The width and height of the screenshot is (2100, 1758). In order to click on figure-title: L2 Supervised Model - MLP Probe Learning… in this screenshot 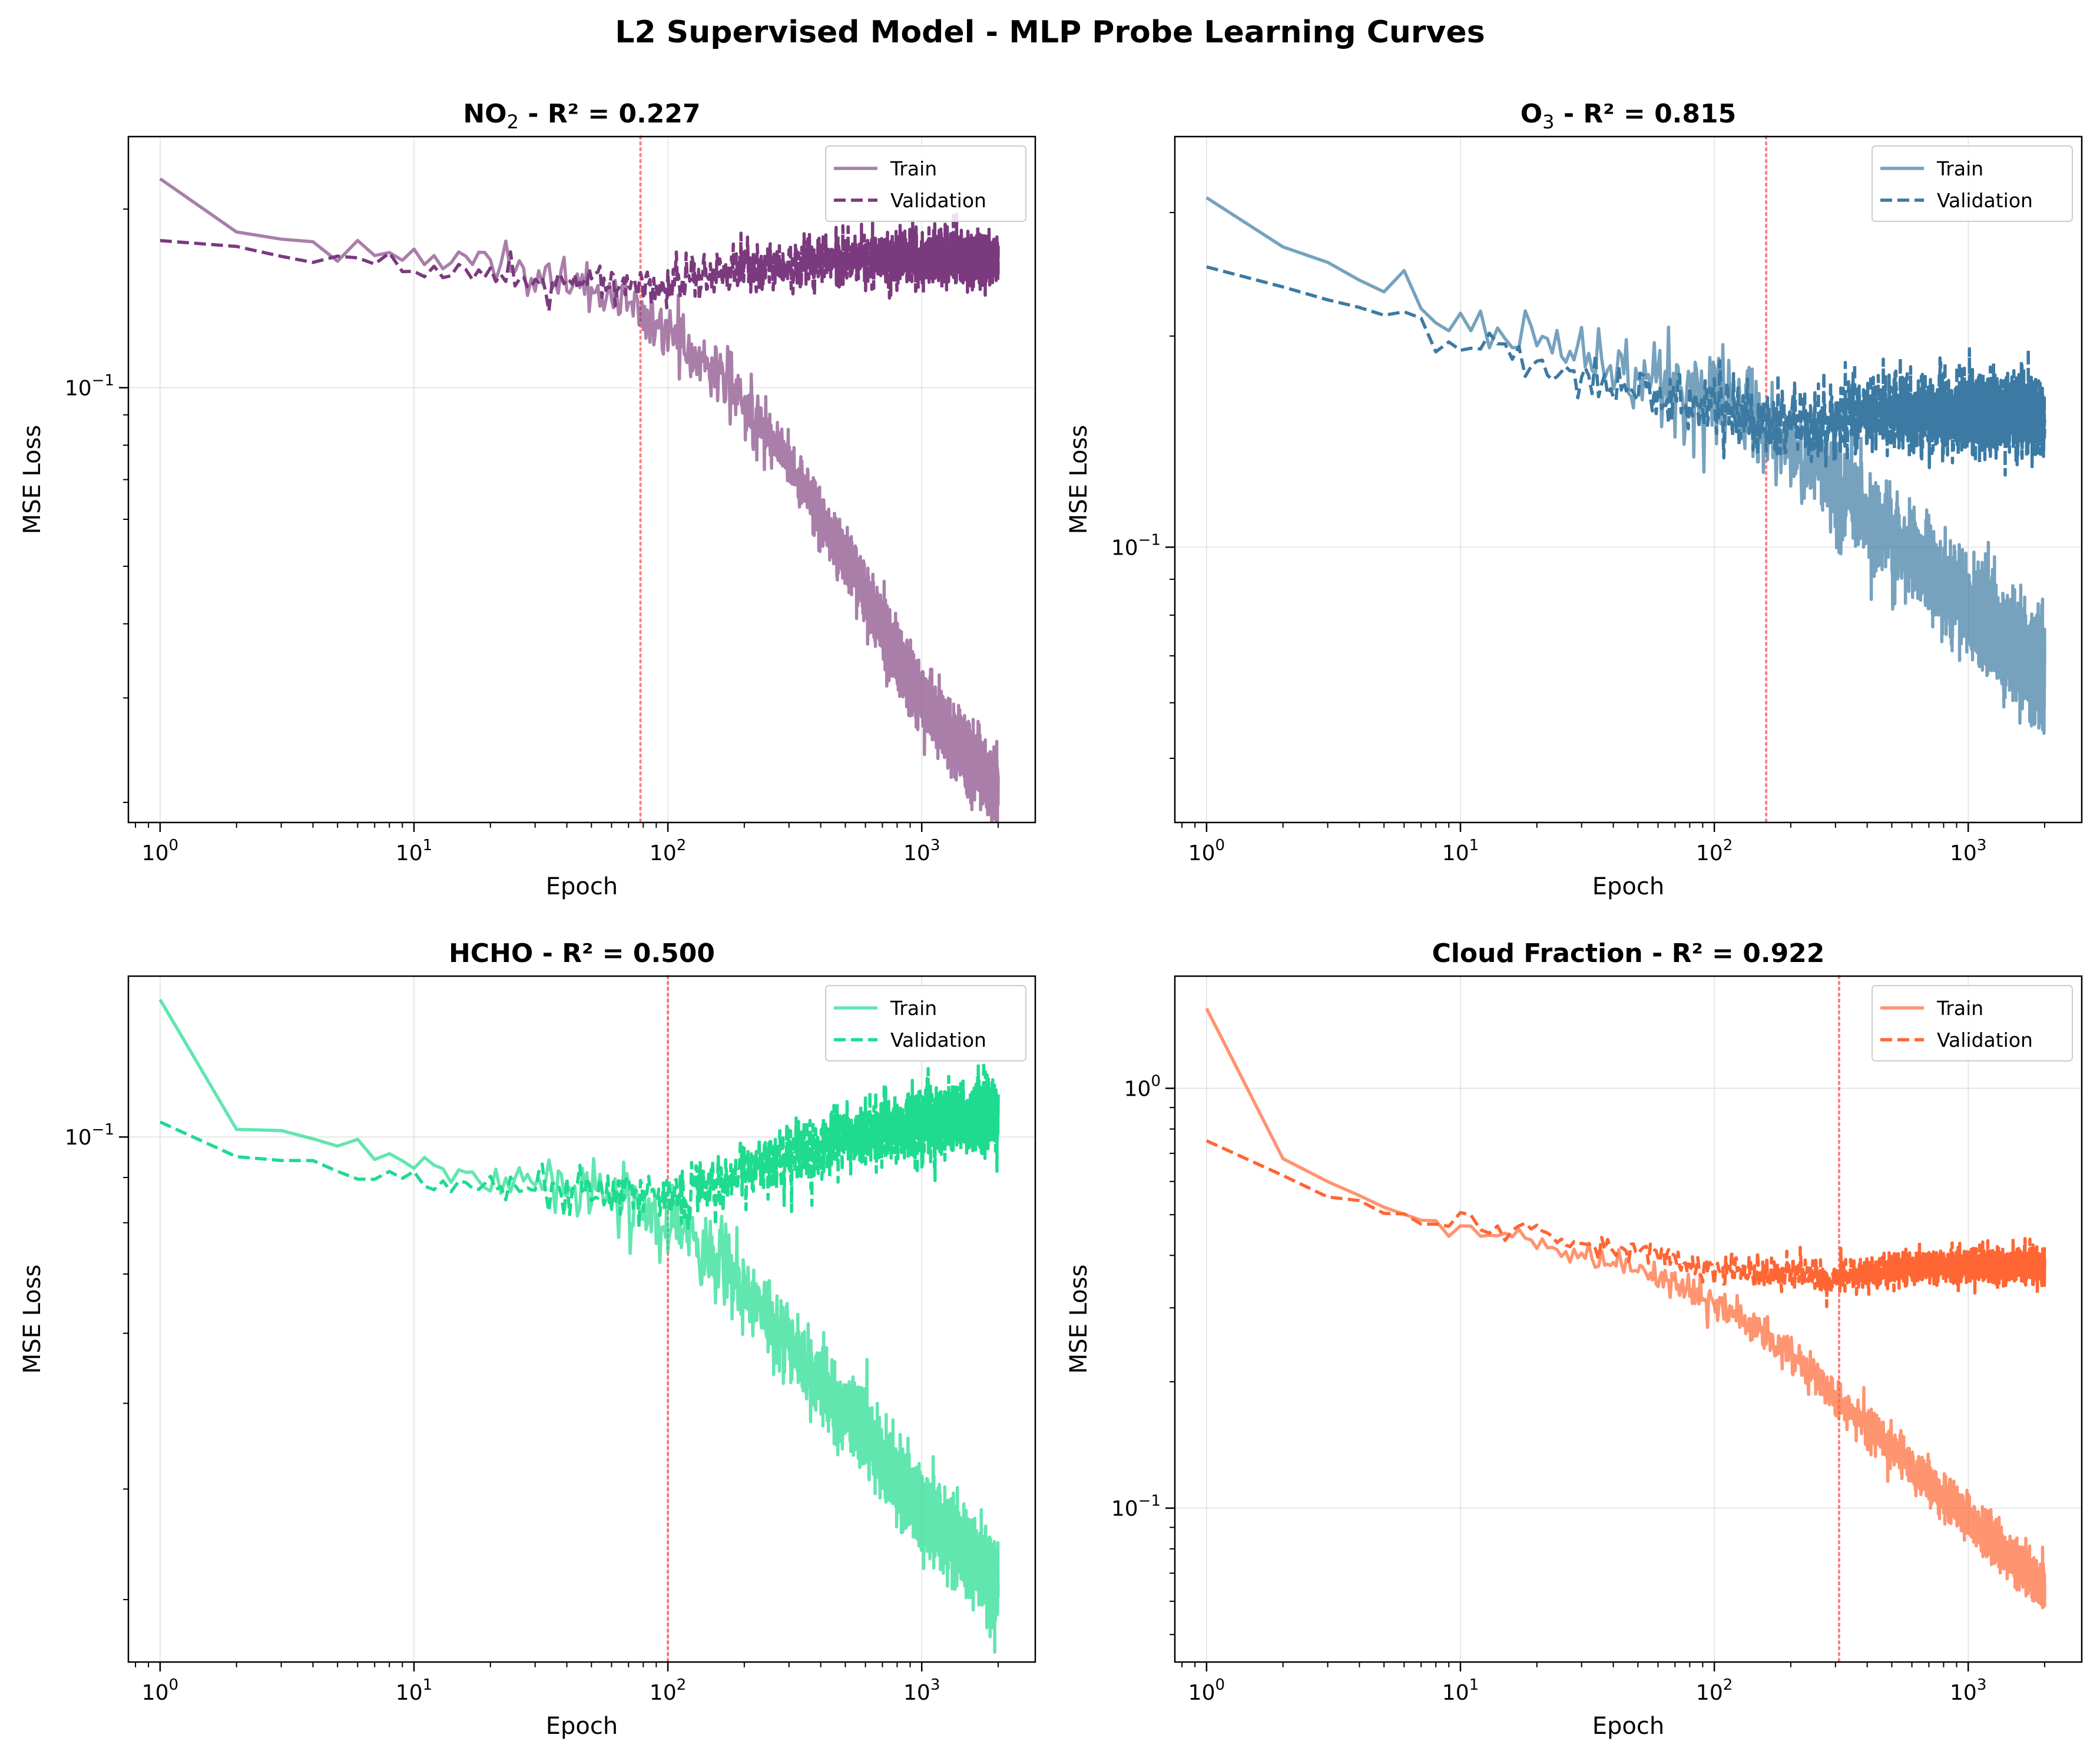, I will do `click(1050, 33)`.